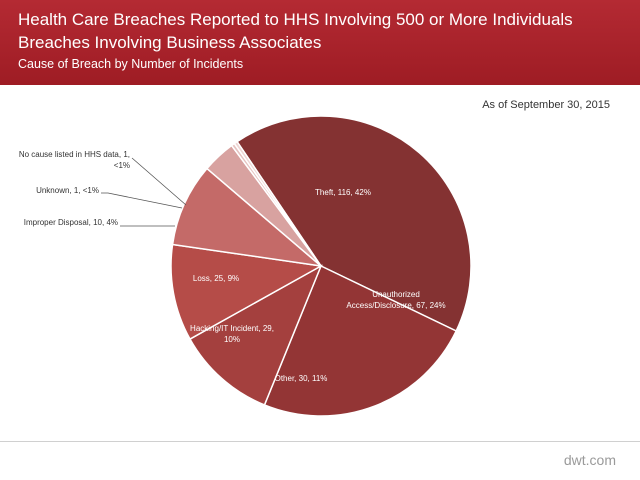  I want to click on data-label: Unauthorized, so click(396, 294).